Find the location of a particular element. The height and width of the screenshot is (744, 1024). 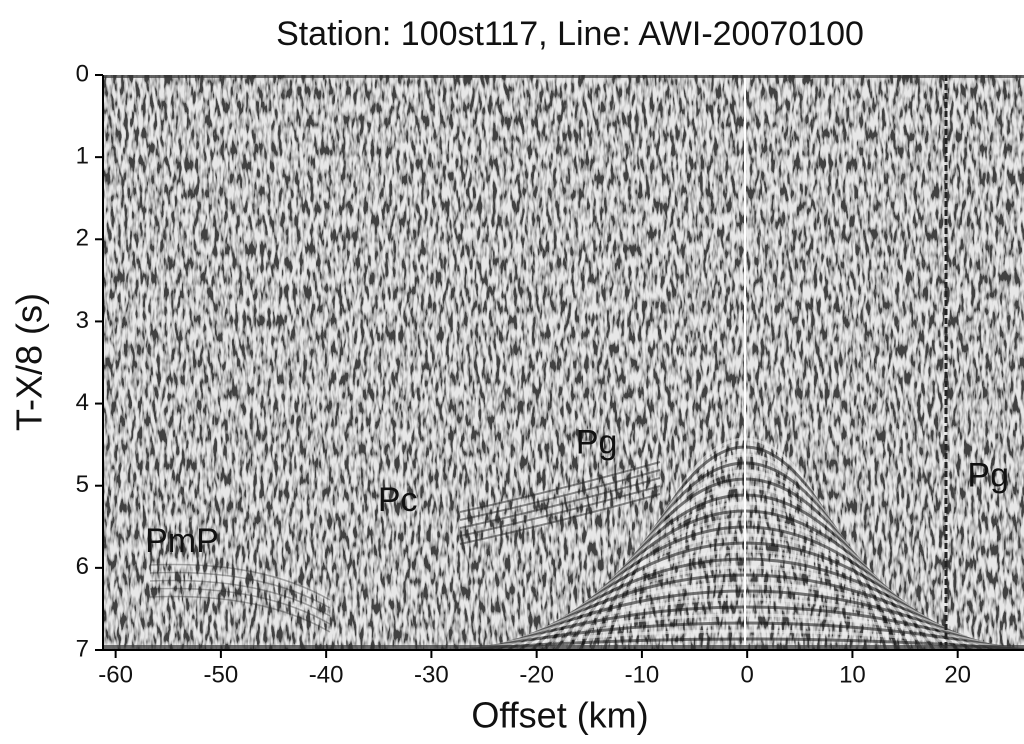

x-tick-label: 0 is located at coordinates (746, 674).